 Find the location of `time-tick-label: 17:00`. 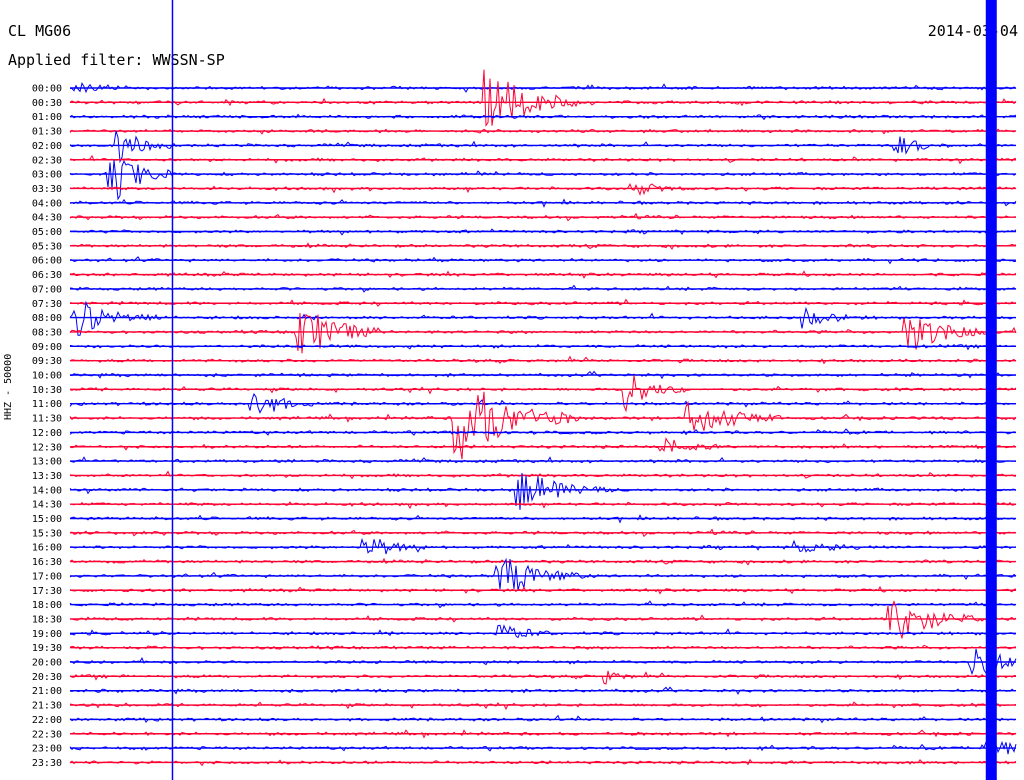

time-tick-label: 17:00 is located at coordinates (47, 576).